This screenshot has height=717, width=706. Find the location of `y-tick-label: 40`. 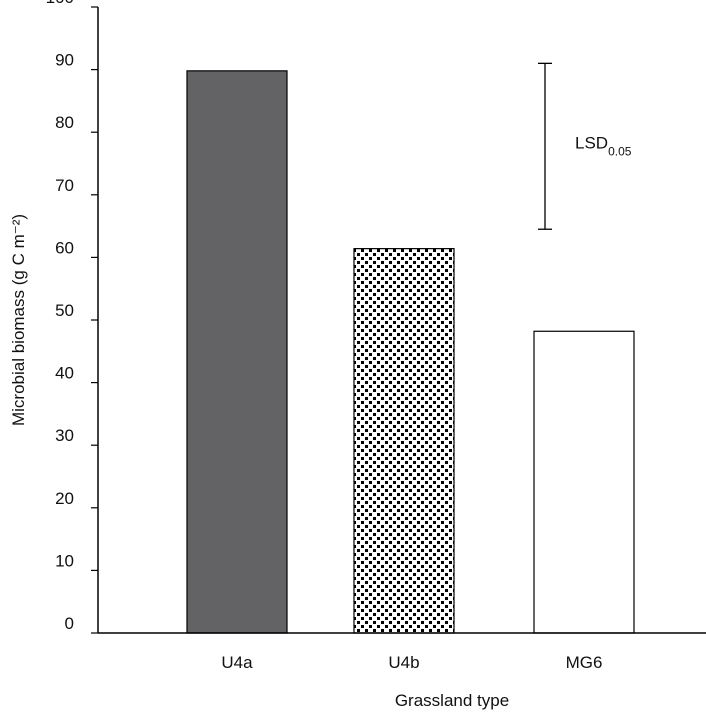

y-tick-label: 40 is located at coordinates (64, 373).